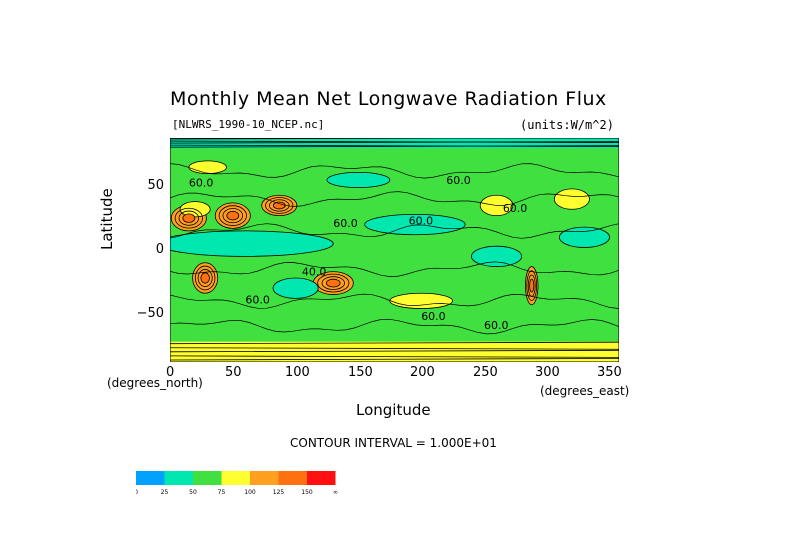 This screenshot has height=558, width=789. Describe the element at coordinates (150, 313) in the screenshot. I see `y-tick-label: −50` at that location.